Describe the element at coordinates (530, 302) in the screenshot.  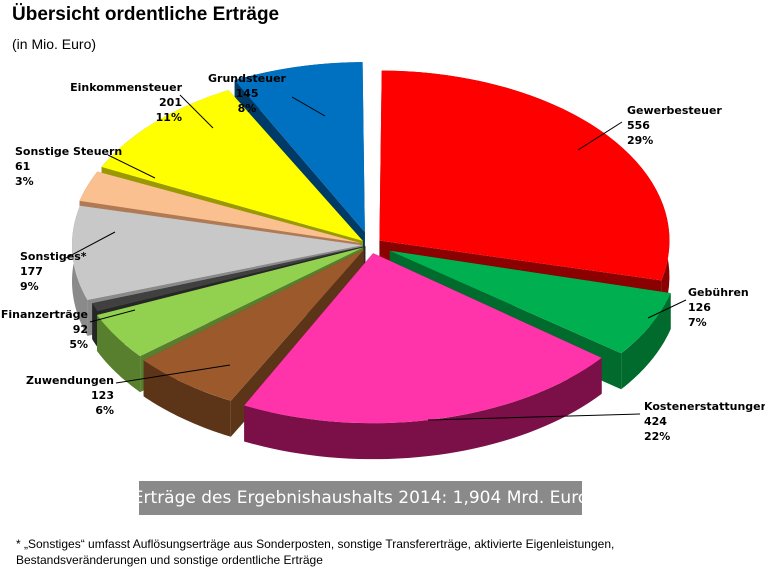
I see `pie-slice-gebühren` at that location.